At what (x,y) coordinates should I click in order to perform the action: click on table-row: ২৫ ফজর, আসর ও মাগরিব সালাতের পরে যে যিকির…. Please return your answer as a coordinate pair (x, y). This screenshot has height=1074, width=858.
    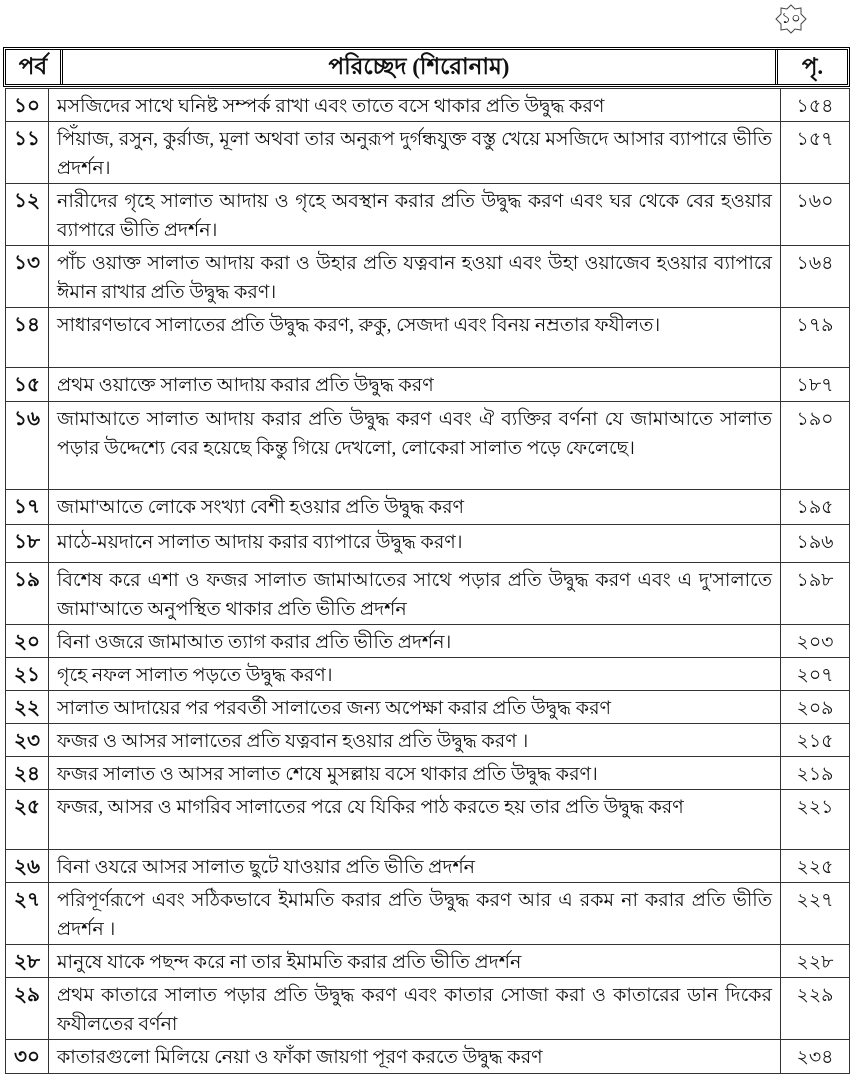
    Looking at the image, I should click on (427, 819).